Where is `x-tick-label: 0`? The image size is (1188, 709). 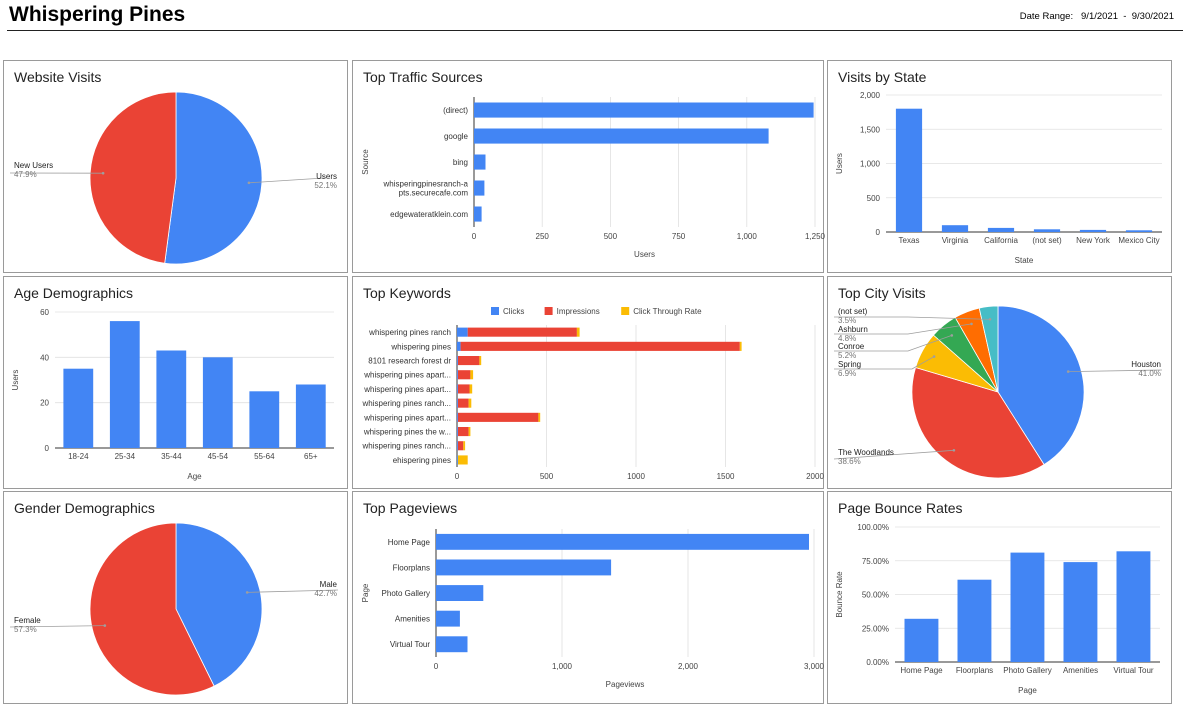
x-tick-label: 0 is located at coordinates (457, 476).